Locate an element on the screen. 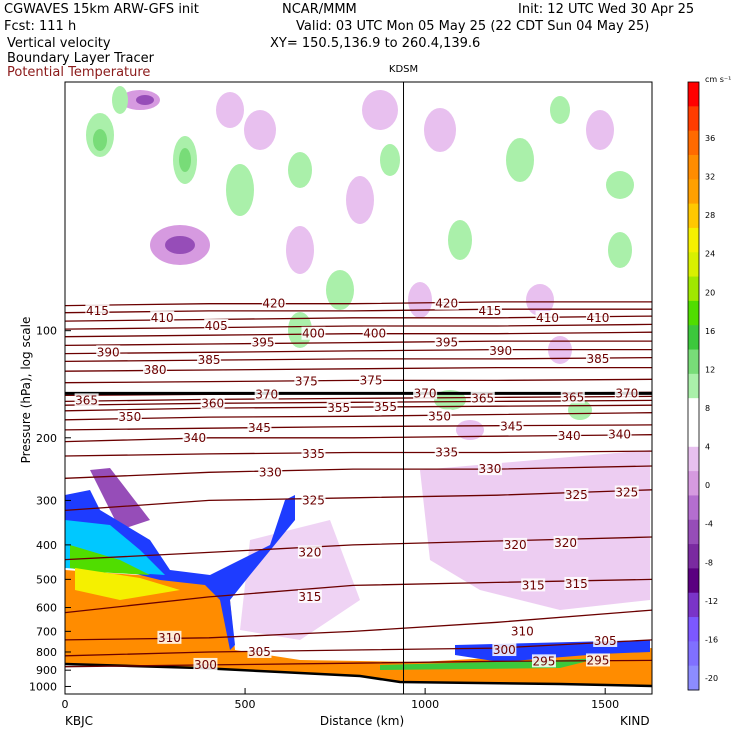  colorbar-label: -4 is located at coordinates (709, 524).